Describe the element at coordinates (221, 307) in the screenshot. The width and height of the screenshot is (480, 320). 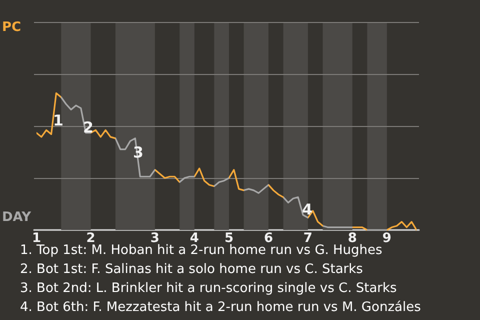
I see `text: 4. Bot 6th: F. Mezzatesta hit a 2-run home run vs M. Gonzáles` at that location.